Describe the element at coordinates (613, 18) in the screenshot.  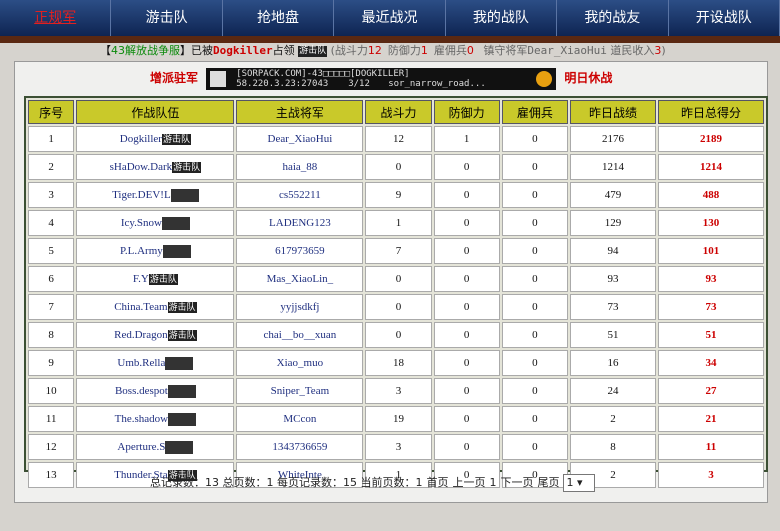
I see `nav-item: 我的战友` at that location.